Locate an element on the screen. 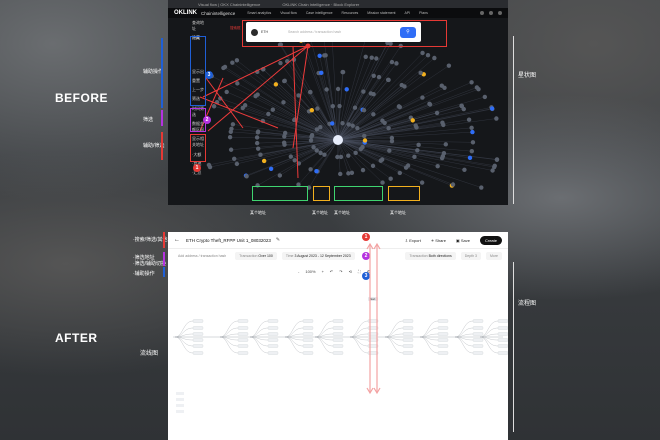 This screenshot has height=440, width=660. address-caption: 某个地址 is located at coordinates (258, 212).